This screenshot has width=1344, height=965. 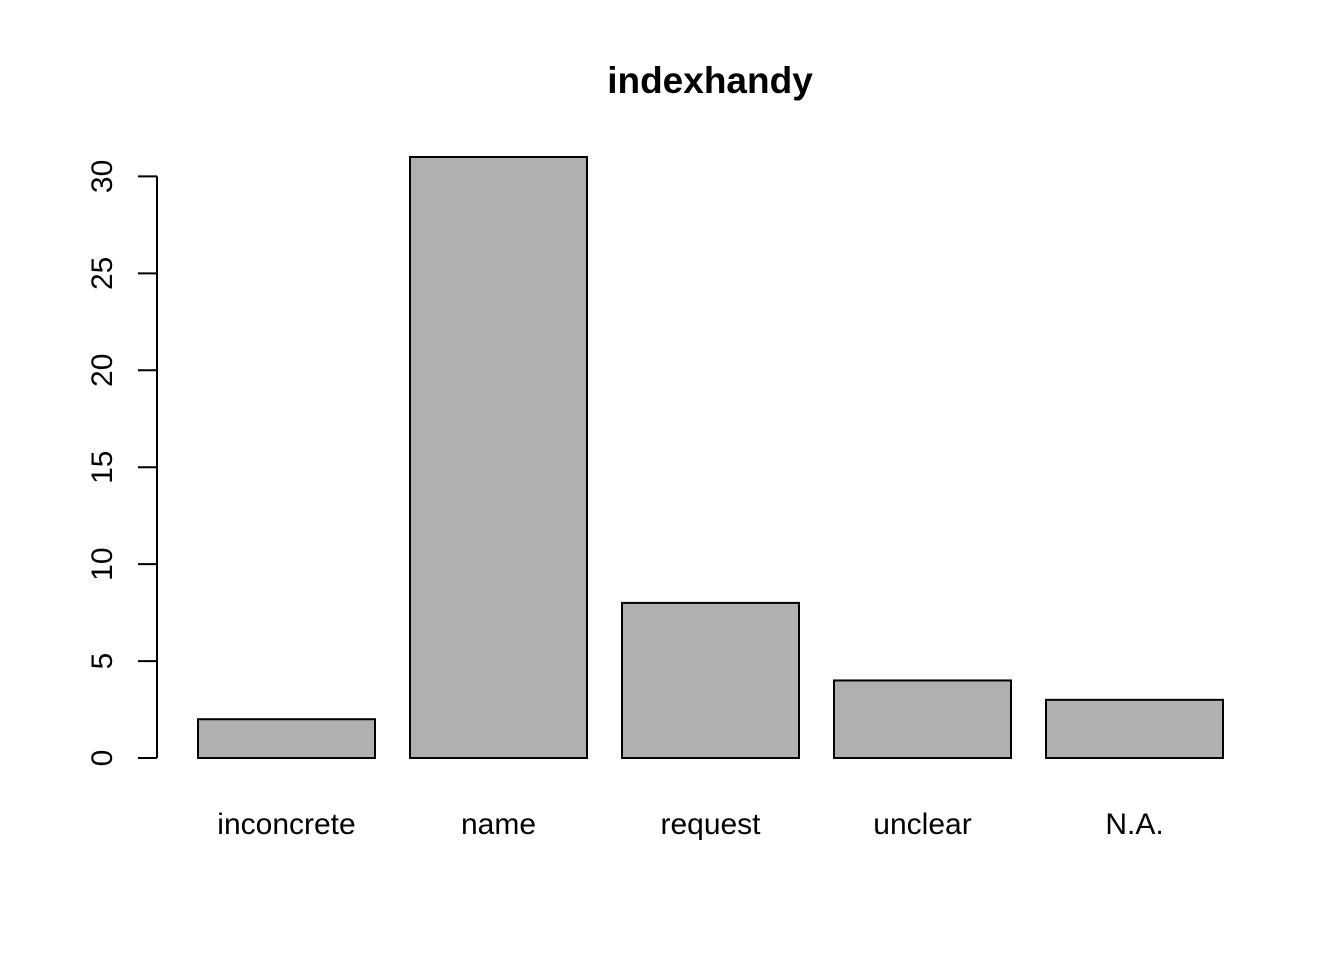 I want to click on y-tick-label: 0, so click(x=102, y=758).